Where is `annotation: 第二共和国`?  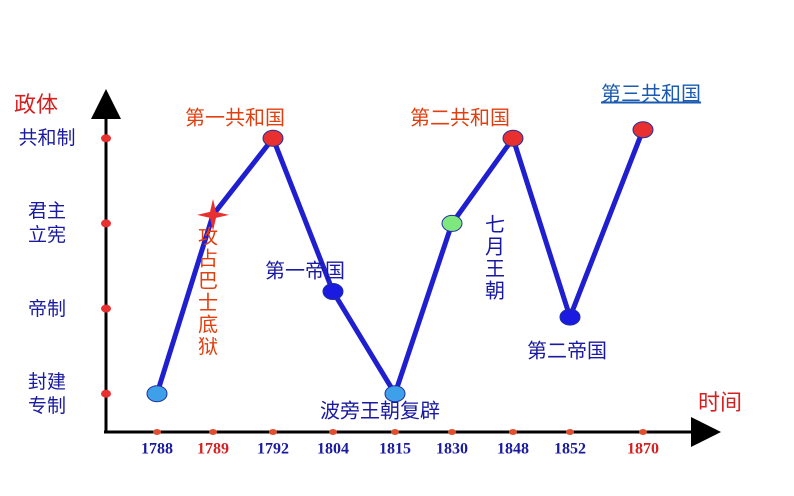
annotation: 第二共和国 is located at coordinates (460, 118).